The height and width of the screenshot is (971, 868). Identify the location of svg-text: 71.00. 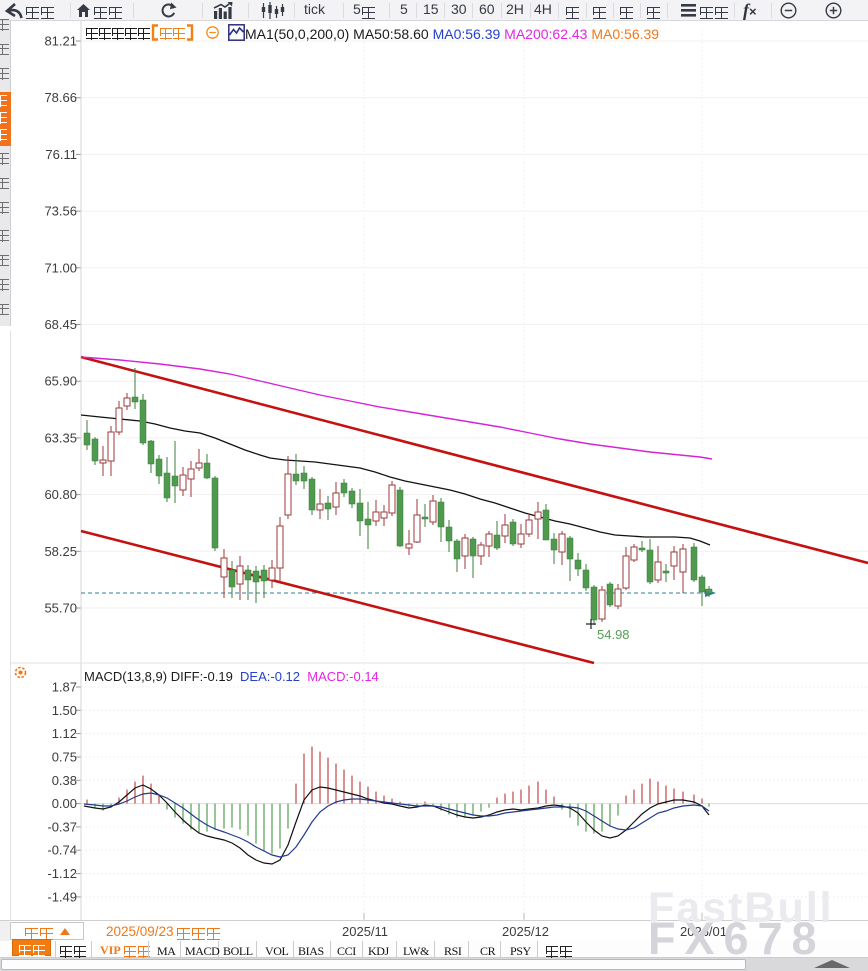
(60, 267).